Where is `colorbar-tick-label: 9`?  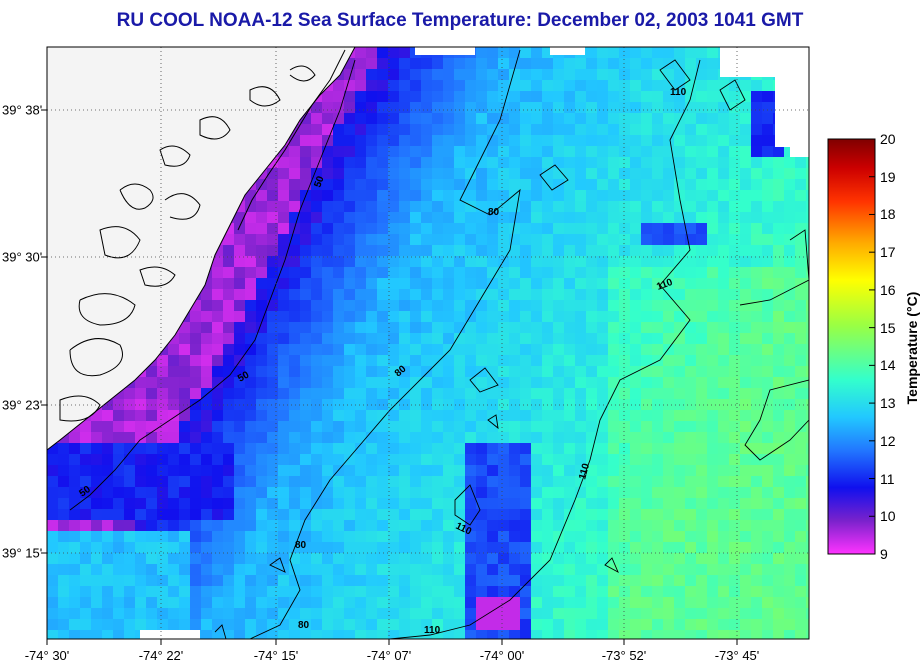
colorbar-tick-label: 9 is located at coordinates (884, 554).